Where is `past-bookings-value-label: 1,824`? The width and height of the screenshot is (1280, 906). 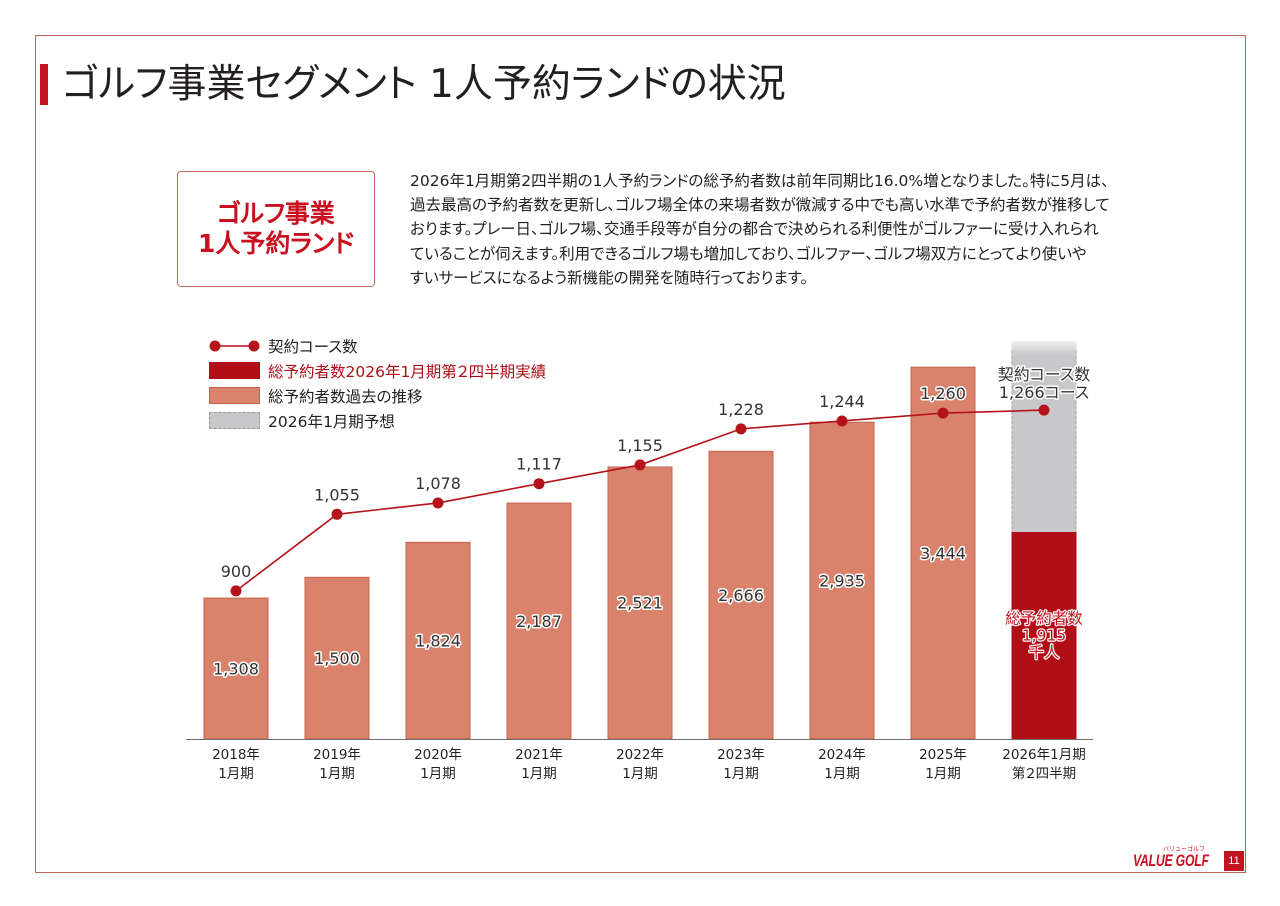
past-bookings-value-label: 1,824 is located at coordinates (438, 640).